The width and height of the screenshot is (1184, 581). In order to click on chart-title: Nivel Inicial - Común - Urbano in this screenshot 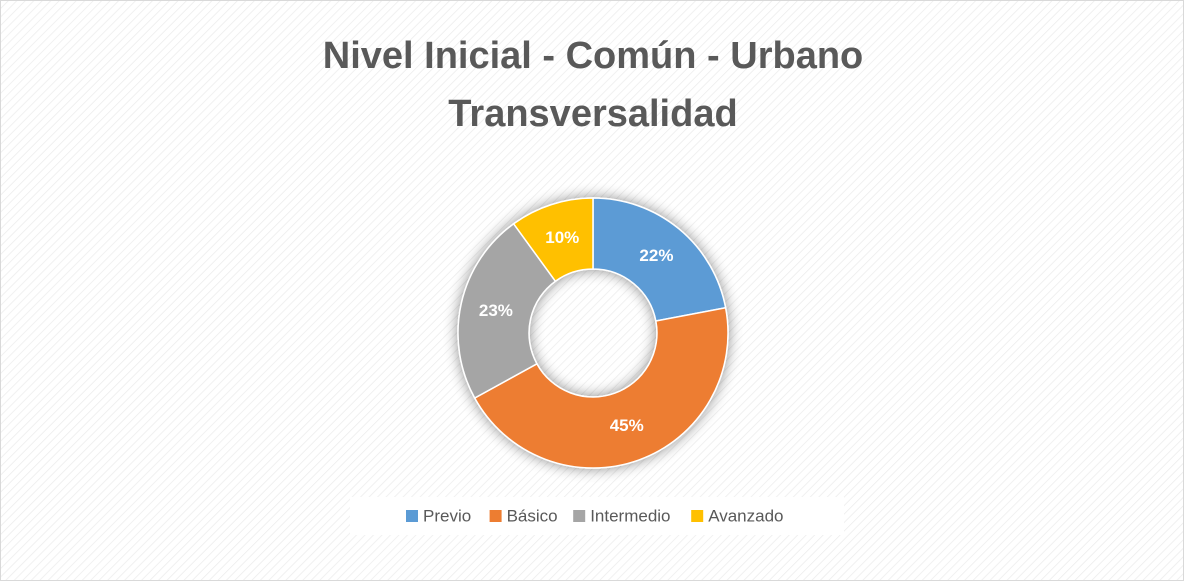, I will do `click(593, 56)`.